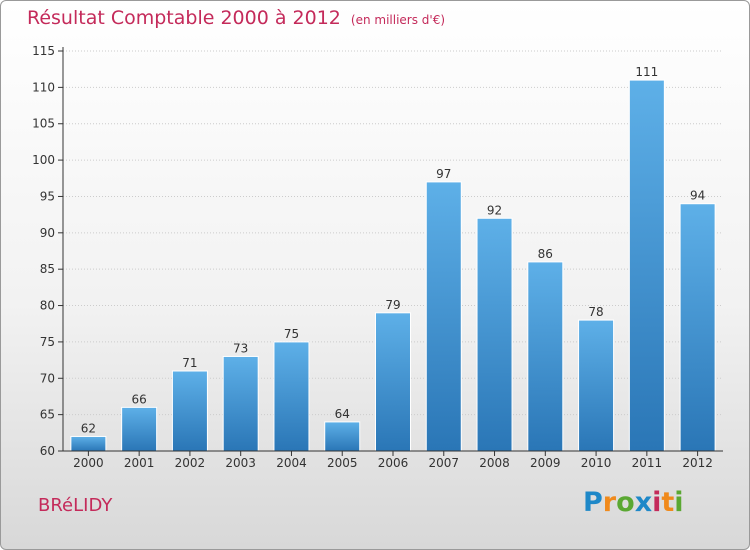 This screenshot has width=750, height=550. Describe the element at coordinates (189, 363) in the screenshot. I see `bar-value-label: 71` at that location.